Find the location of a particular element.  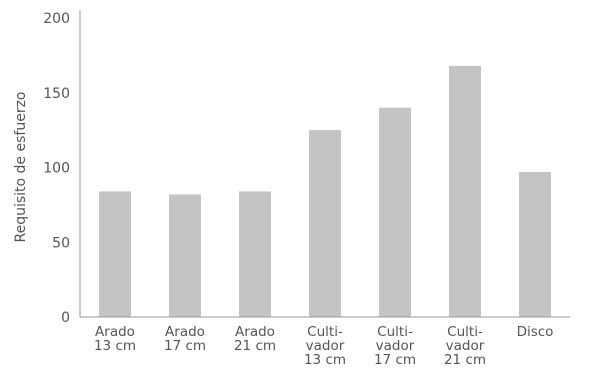

x-category-label: Culti-vador 17 cm is located at coordinates (395, 346).